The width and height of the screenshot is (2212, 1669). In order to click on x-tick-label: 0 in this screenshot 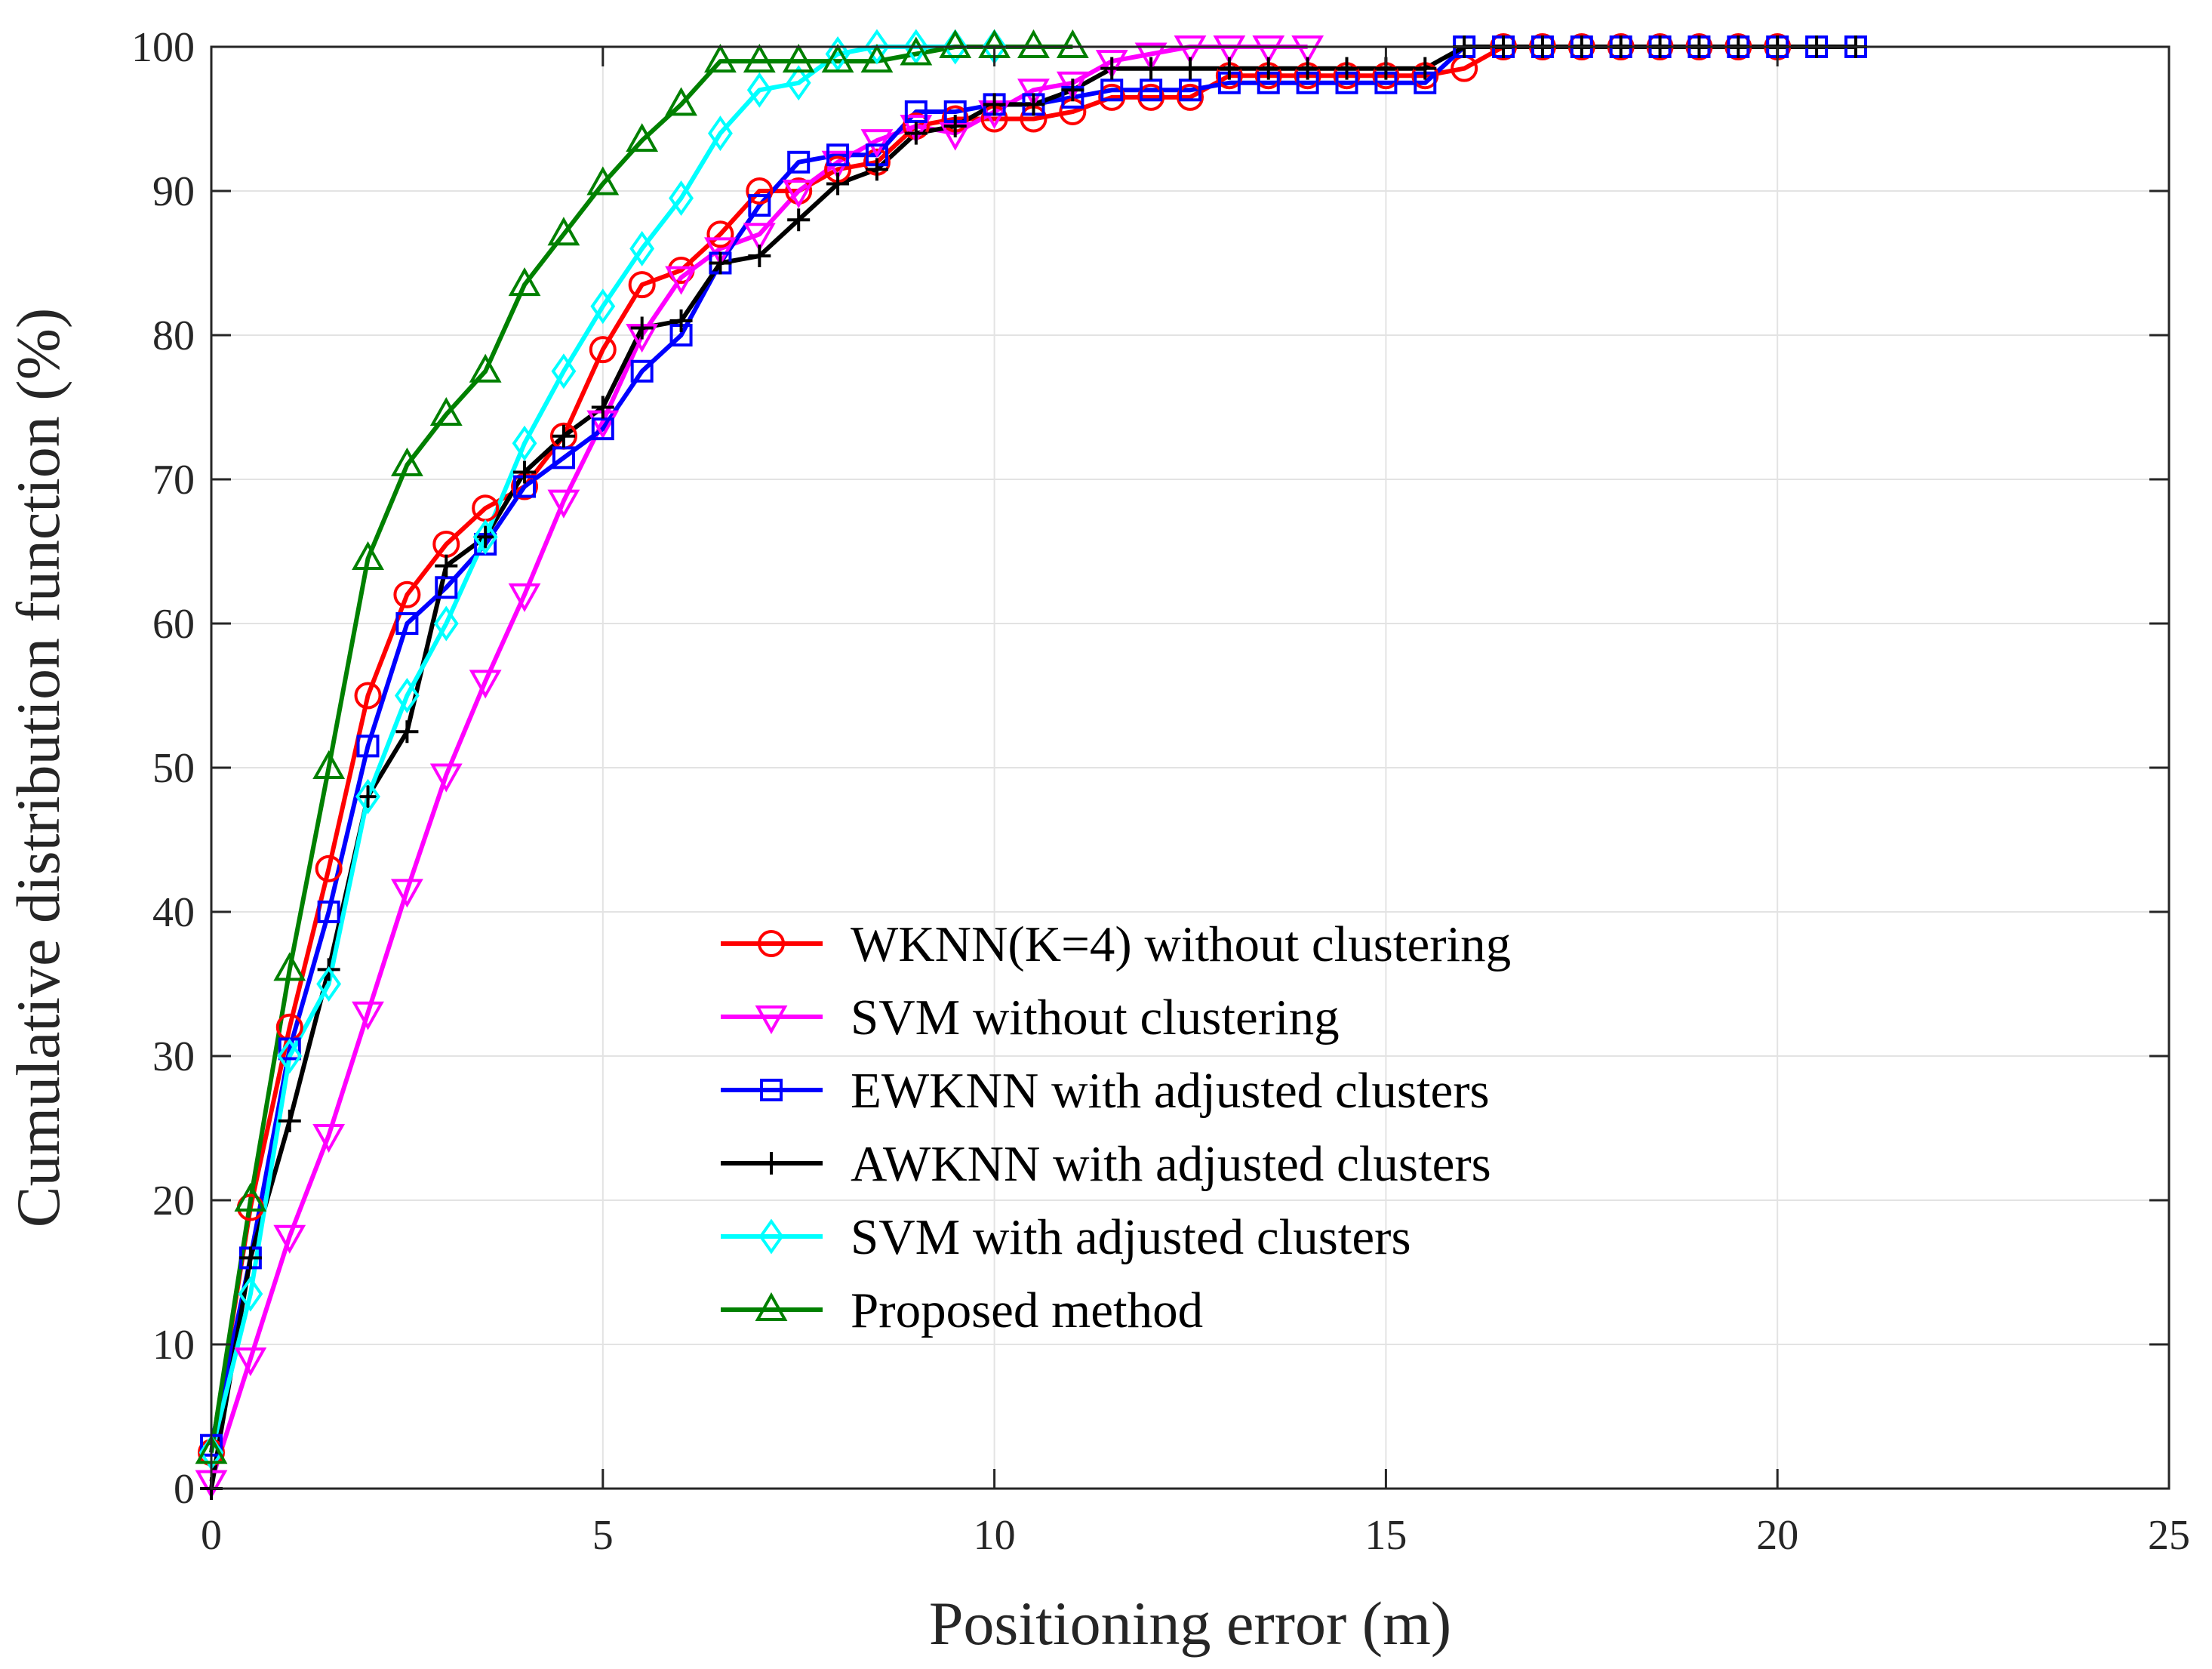, I will do `click(211, 1535)`.